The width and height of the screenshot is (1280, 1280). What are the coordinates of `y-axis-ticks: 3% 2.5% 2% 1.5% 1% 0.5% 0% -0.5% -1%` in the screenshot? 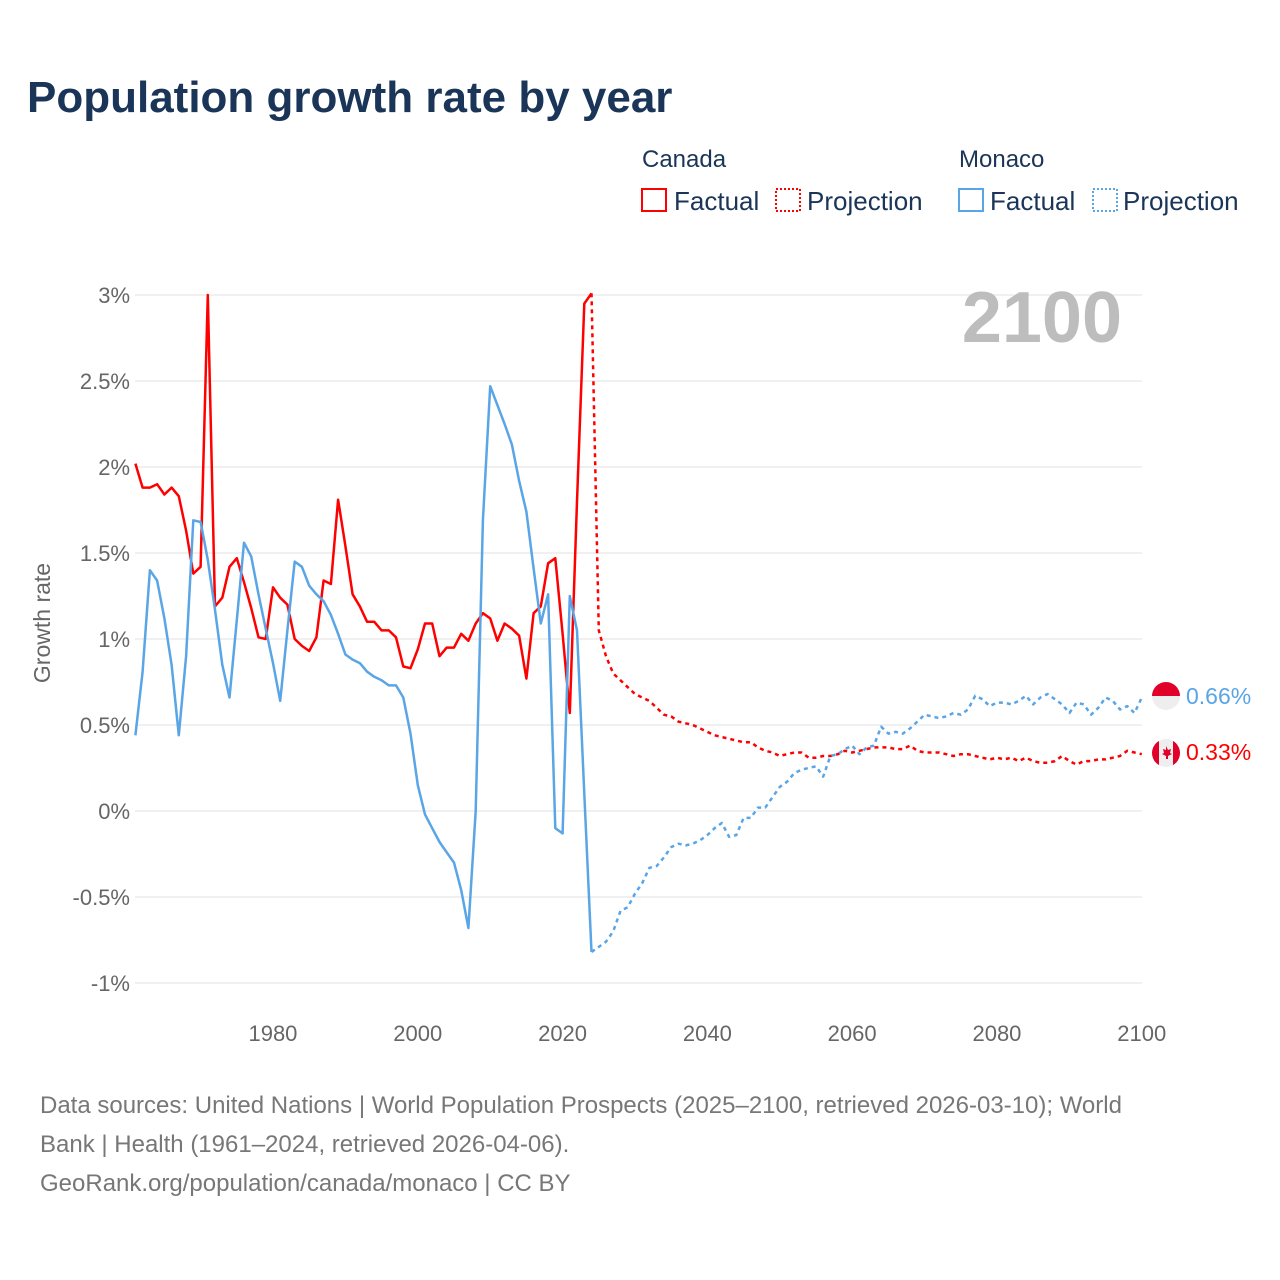 It's located at (101, 639).